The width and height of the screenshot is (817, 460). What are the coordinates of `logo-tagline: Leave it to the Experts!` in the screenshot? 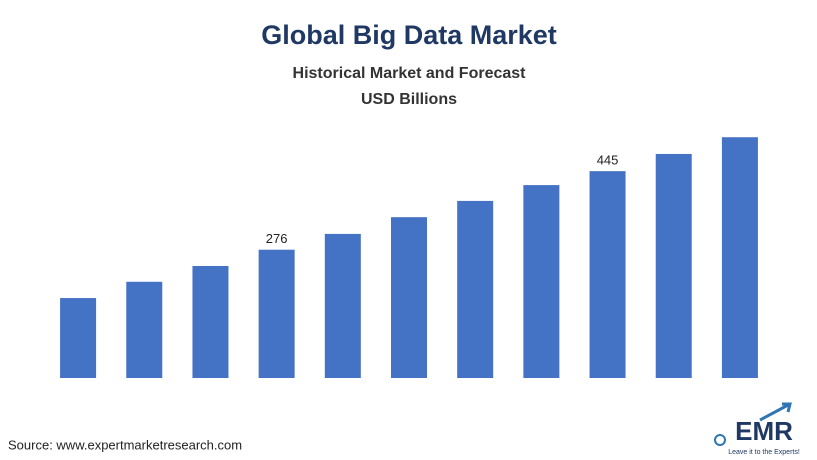 It's located at (764, 452).